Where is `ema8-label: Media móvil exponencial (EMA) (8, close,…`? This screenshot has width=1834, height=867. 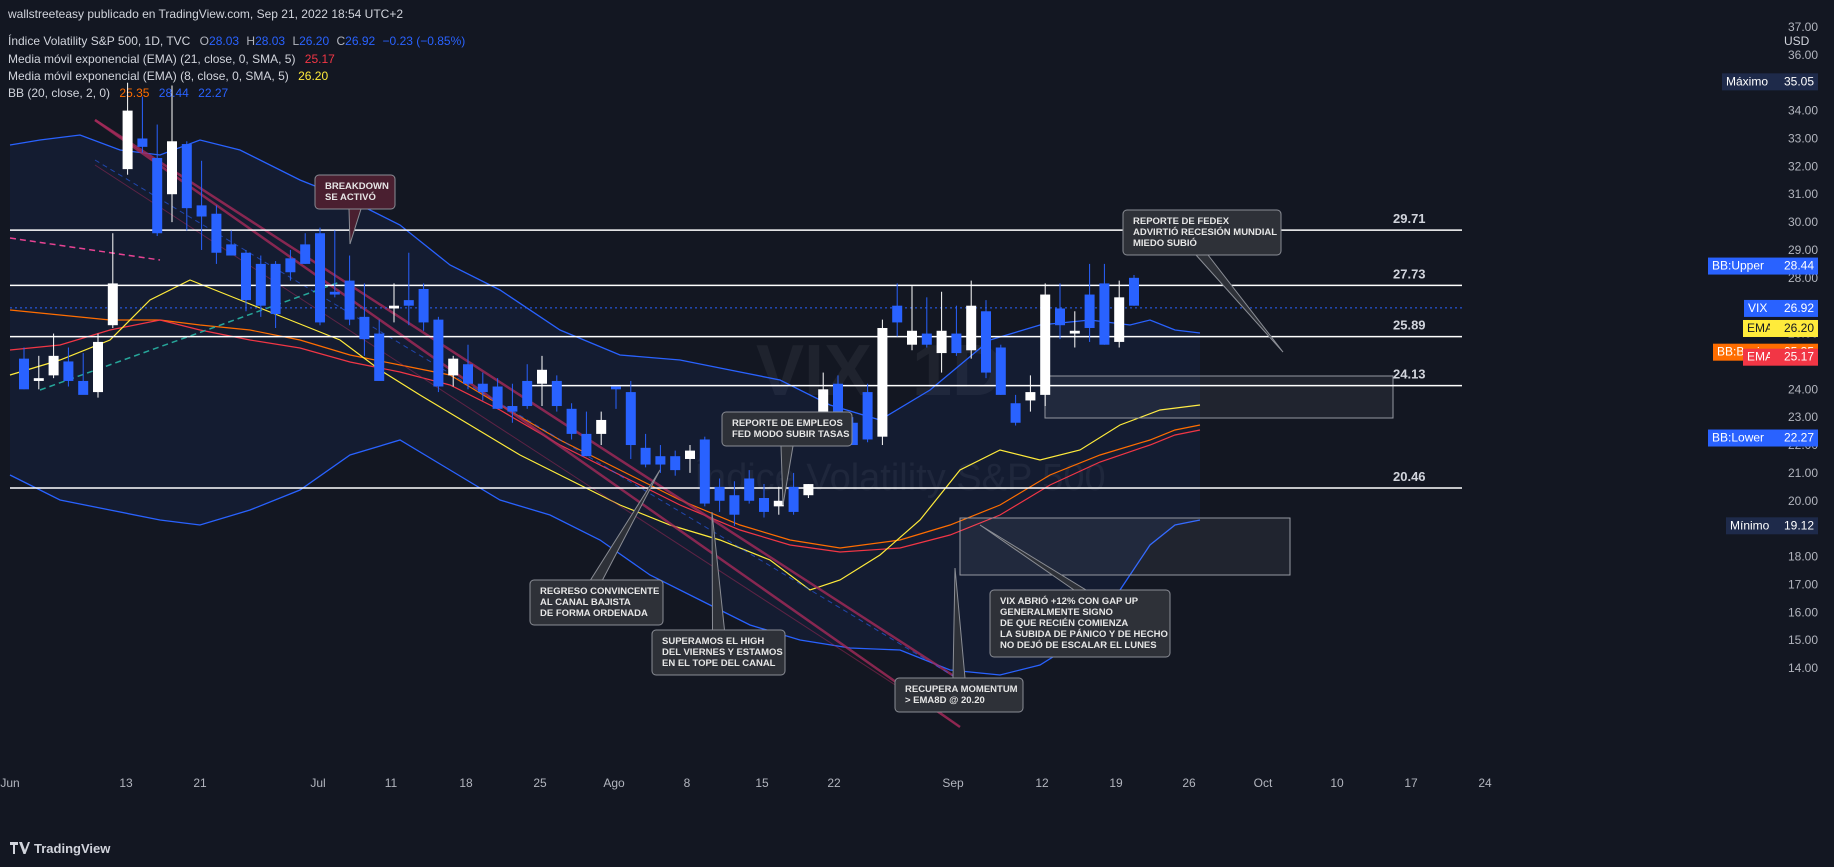
ema8-label: Media móvil exponencial (EMA) (8, close,… is located at coordinates (148, 76).